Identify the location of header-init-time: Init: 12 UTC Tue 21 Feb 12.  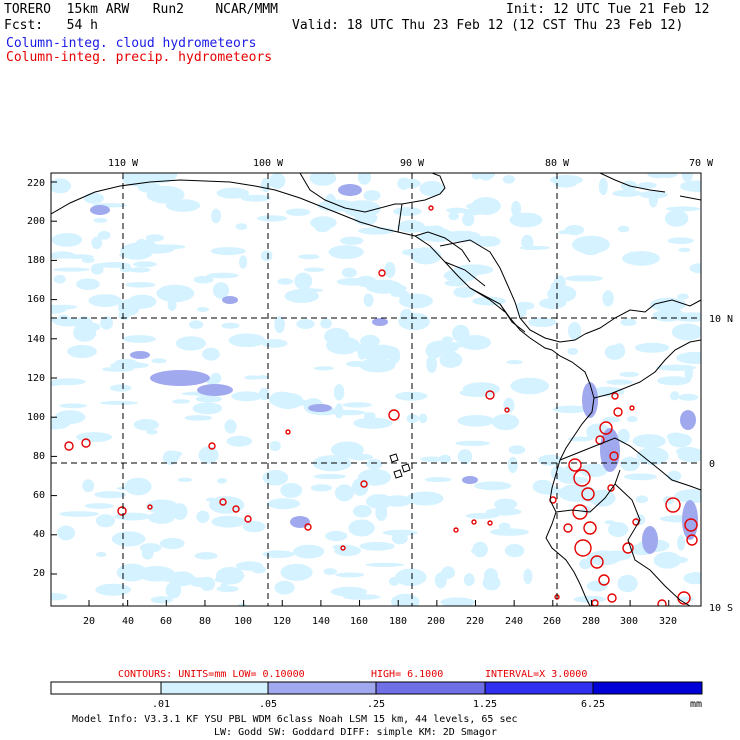
(608, 9).